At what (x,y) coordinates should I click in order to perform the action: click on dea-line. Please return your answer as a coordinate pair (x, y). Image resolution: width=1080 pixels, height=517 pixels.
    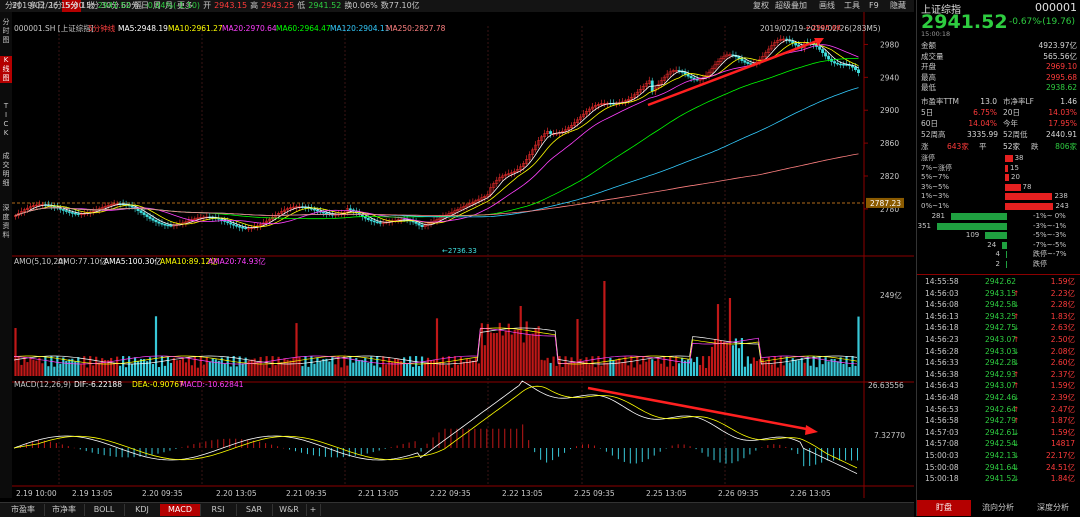
    Looking at the image, I should click on (435, 427).